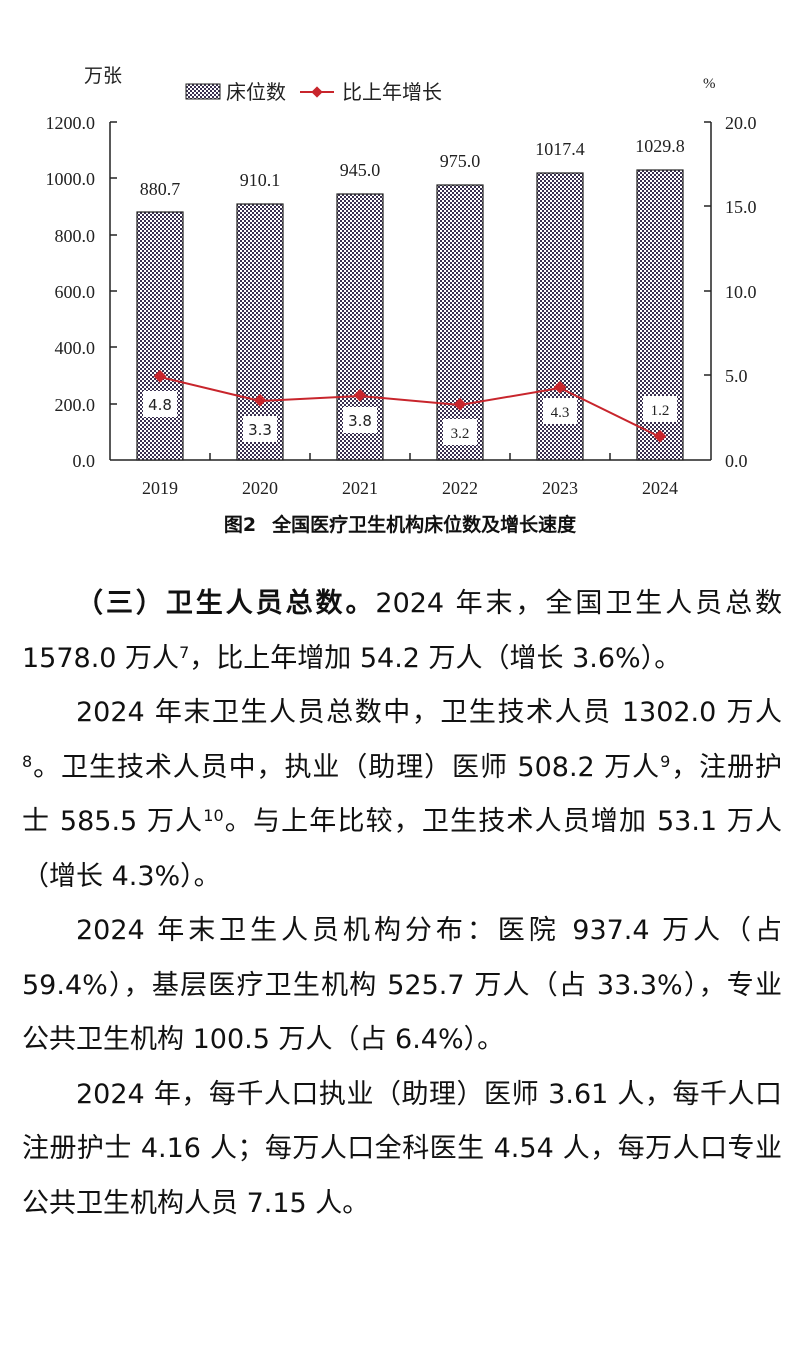 The height and width of the screenshot is (1369, 800). I want to click on bar-value-label: 880.7, so click(160, 189).